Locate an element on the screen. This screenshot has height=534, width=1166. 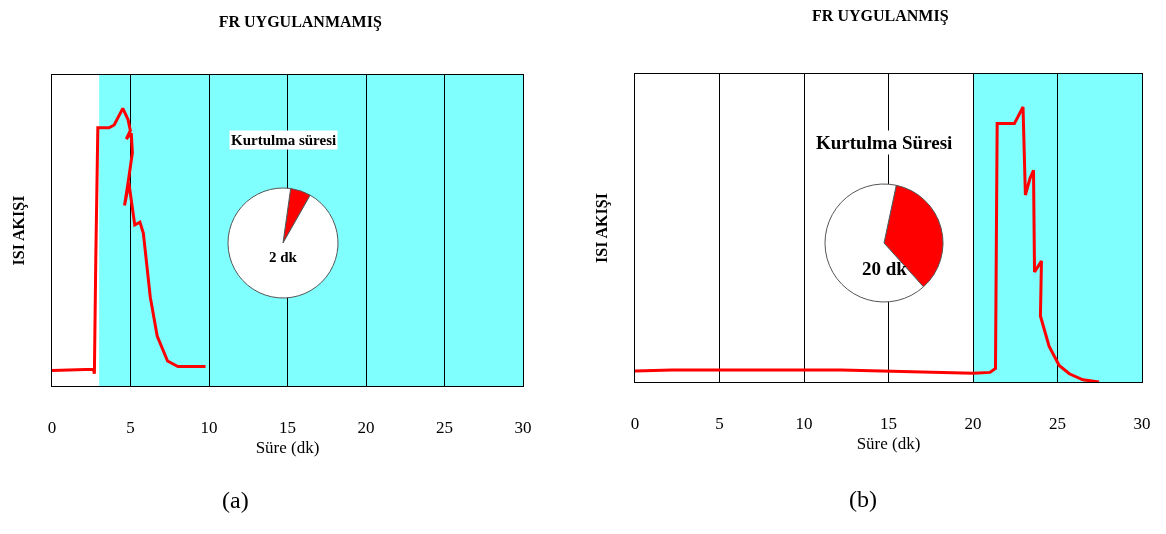
pie-slice is located at coordinates (283, 243).